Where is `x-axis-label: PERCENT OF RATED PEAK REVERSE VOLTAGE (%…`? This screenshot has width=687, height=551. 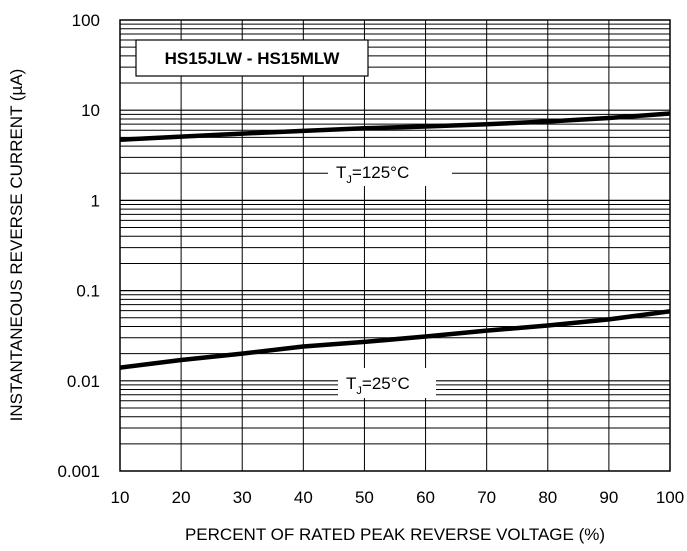
x-axis-label: PERCENT OF RATED PEAK REVERSE VOLTAGE (%… is located at coordinates (395, 534).